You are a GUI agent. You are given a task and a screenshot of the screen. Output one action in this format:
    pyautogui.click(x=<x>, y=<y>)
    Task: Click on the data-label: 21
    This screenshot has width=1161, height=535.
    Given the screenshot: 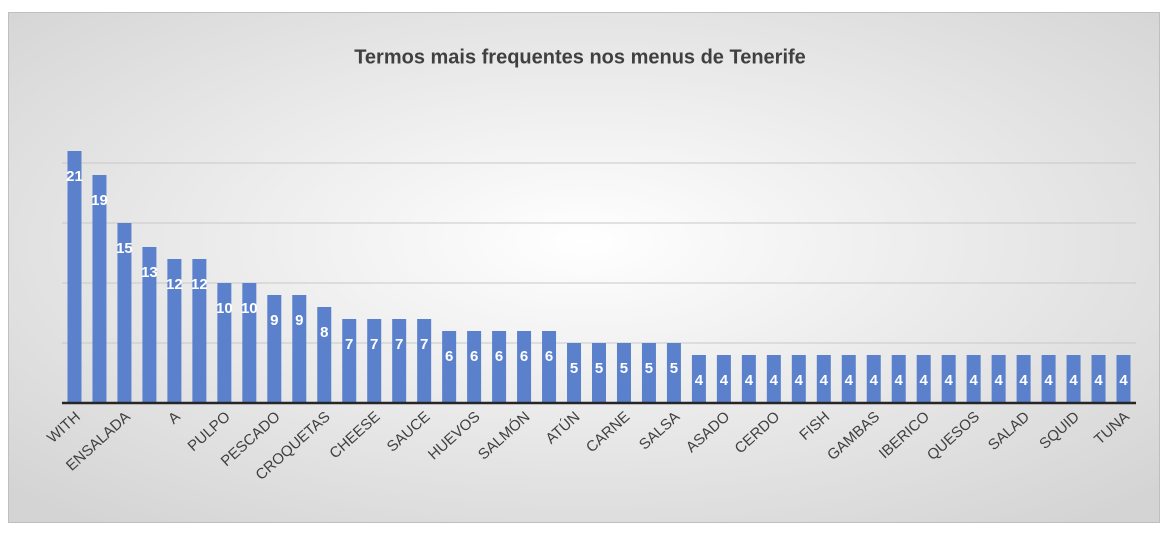 What is the action you would take?
    pyautogui.click(x=74, y=176)
    